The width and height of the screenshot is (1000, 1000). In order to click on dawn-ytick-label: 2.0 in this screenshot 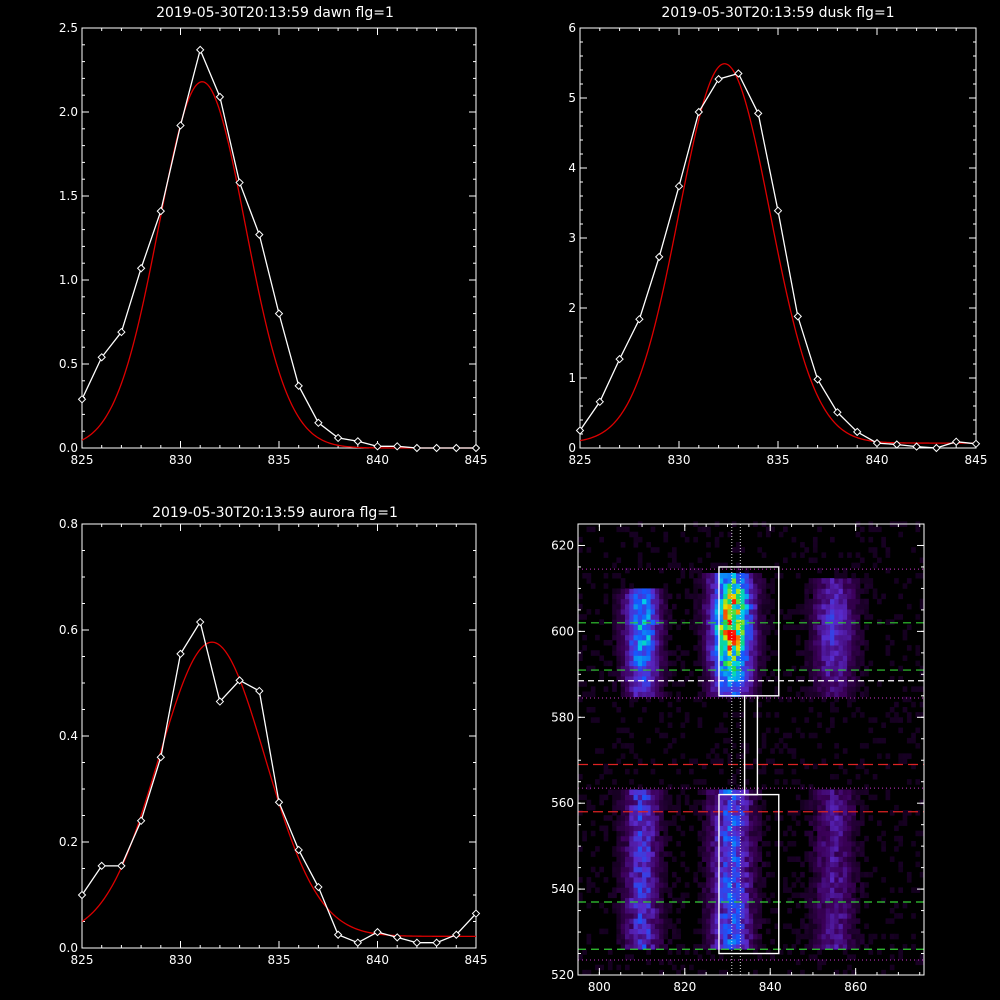, I will do `click(68, 112)`.